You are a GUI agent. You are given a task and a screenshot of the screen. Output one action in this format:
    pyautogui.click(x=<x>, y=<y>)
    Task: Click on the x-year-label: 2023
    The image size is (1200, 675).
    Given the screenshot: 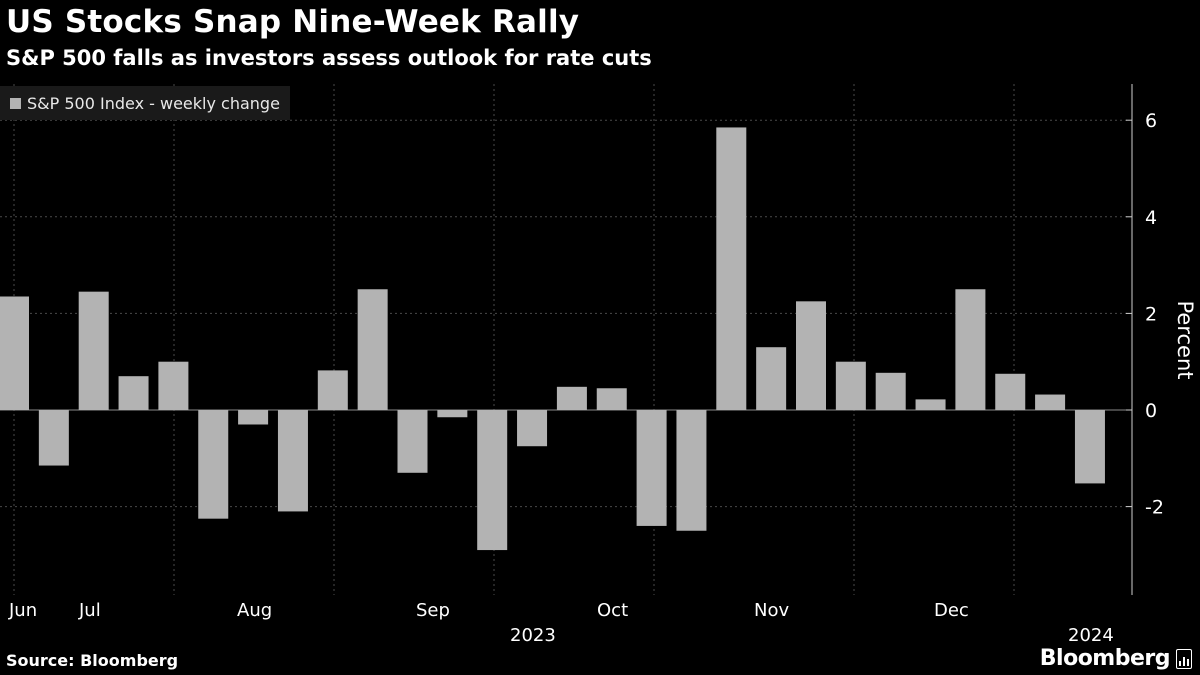 What is the action you would take?
    pyautogui.click(x=533, y=635)
    